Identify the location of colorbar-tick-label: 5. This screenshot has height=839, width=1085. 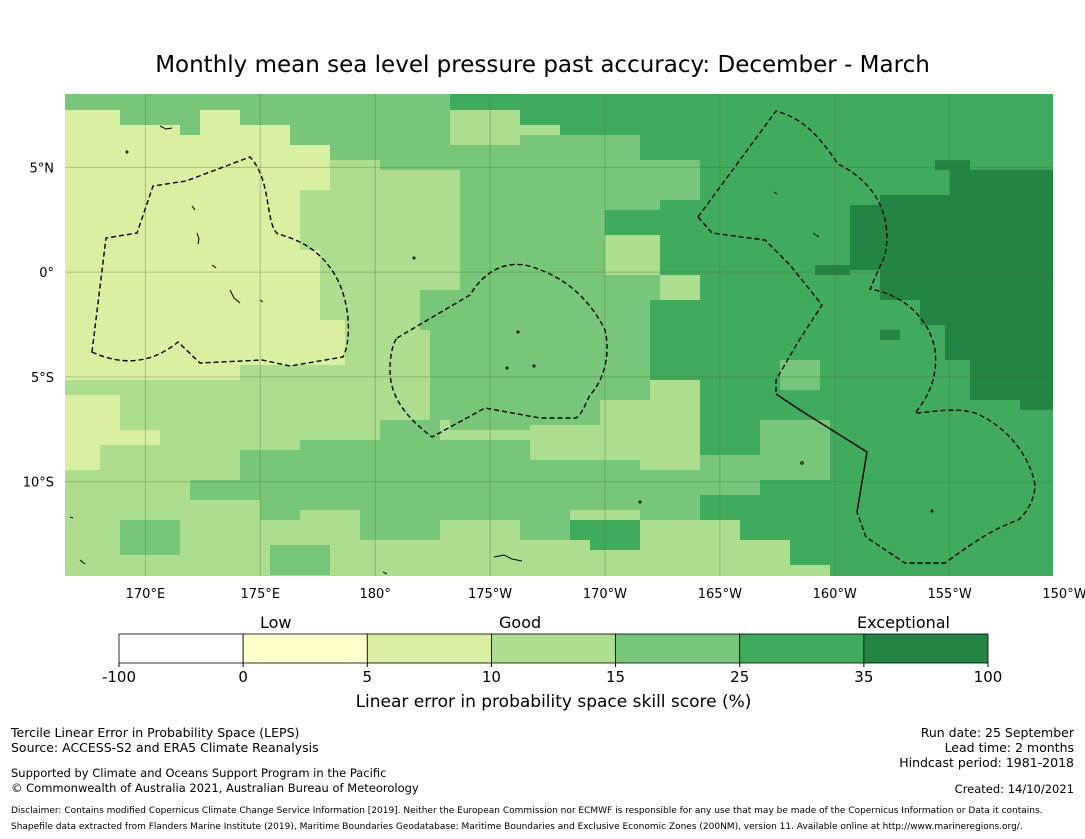
(368, 677).